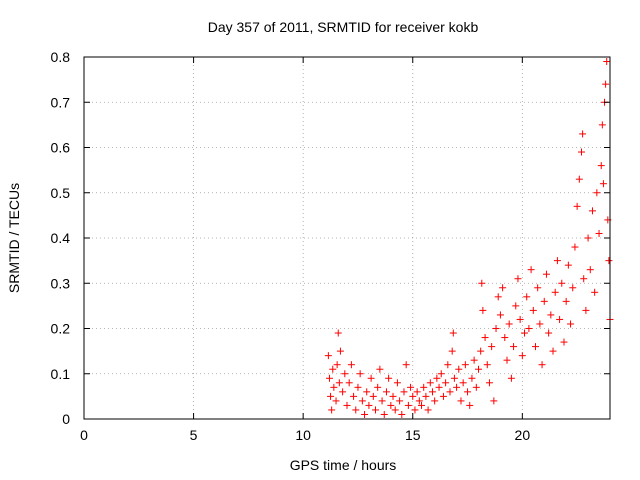 The image size is (640, 480). What do you see at coordinates (523, 435) in the screenshot?
I see `x-tick-label: 20` at bounding box center [523, 435].